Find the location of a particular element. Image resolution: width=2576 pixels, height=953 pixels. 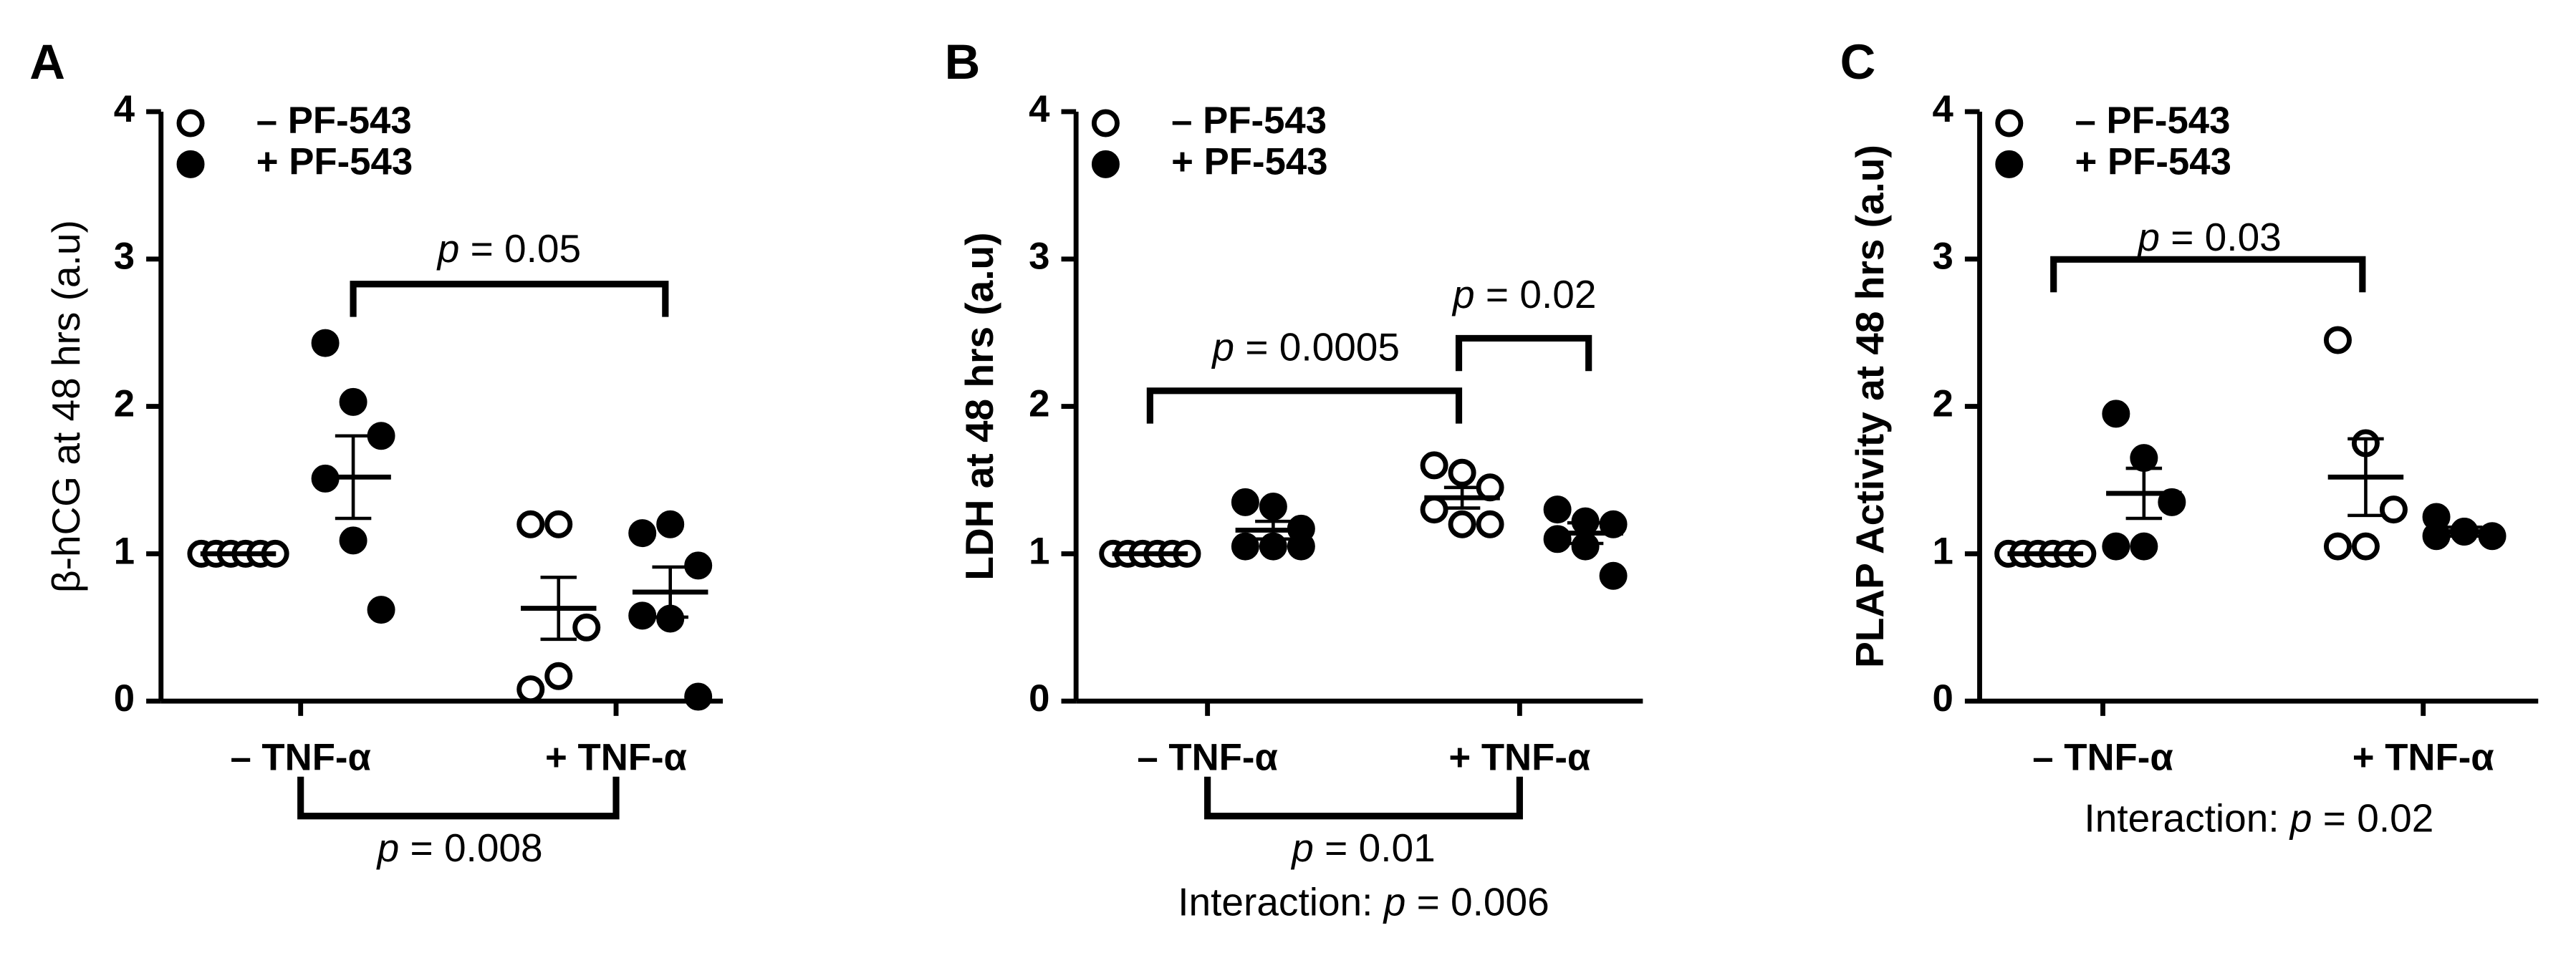

p-value: p = 0.05 is located at coordinates (509, 248).